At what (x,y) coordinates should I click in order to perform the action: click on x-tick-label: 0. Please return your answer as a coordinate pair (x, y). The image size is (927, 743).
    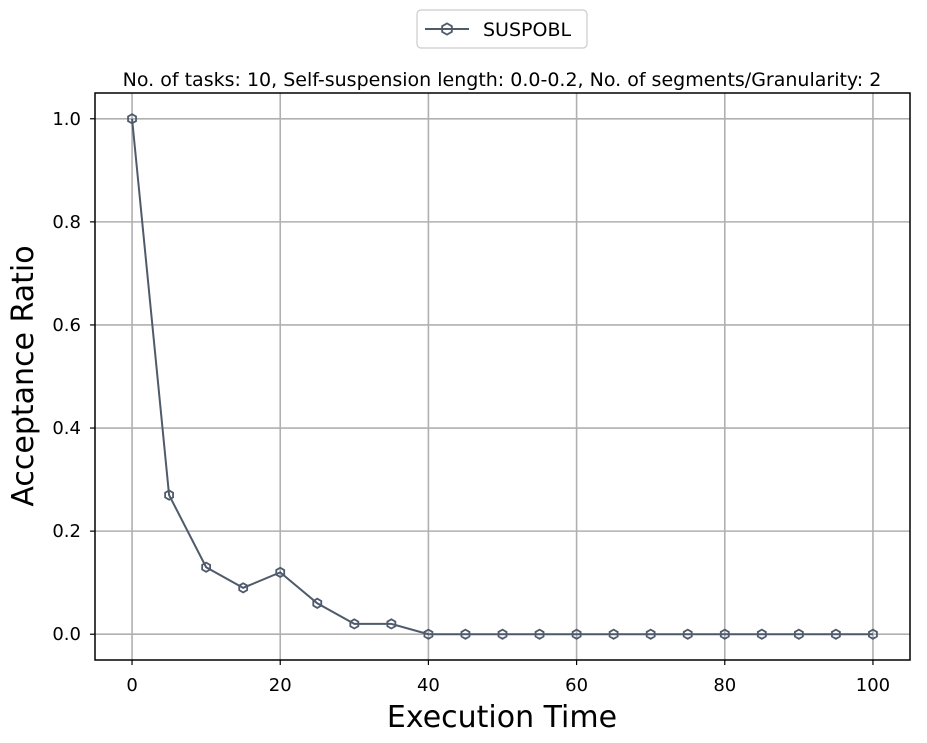
    Looking at the image, I should click on (131, 685).